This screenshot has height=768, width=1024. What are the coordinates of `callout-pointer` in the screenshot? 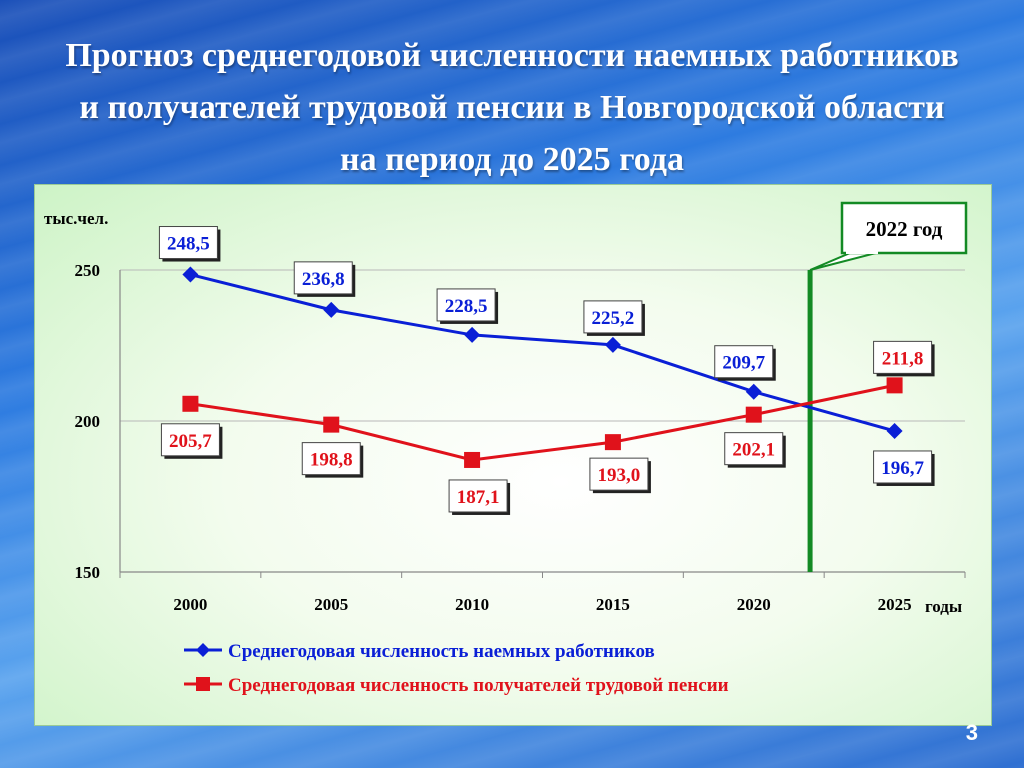 It's located at (843, 261).